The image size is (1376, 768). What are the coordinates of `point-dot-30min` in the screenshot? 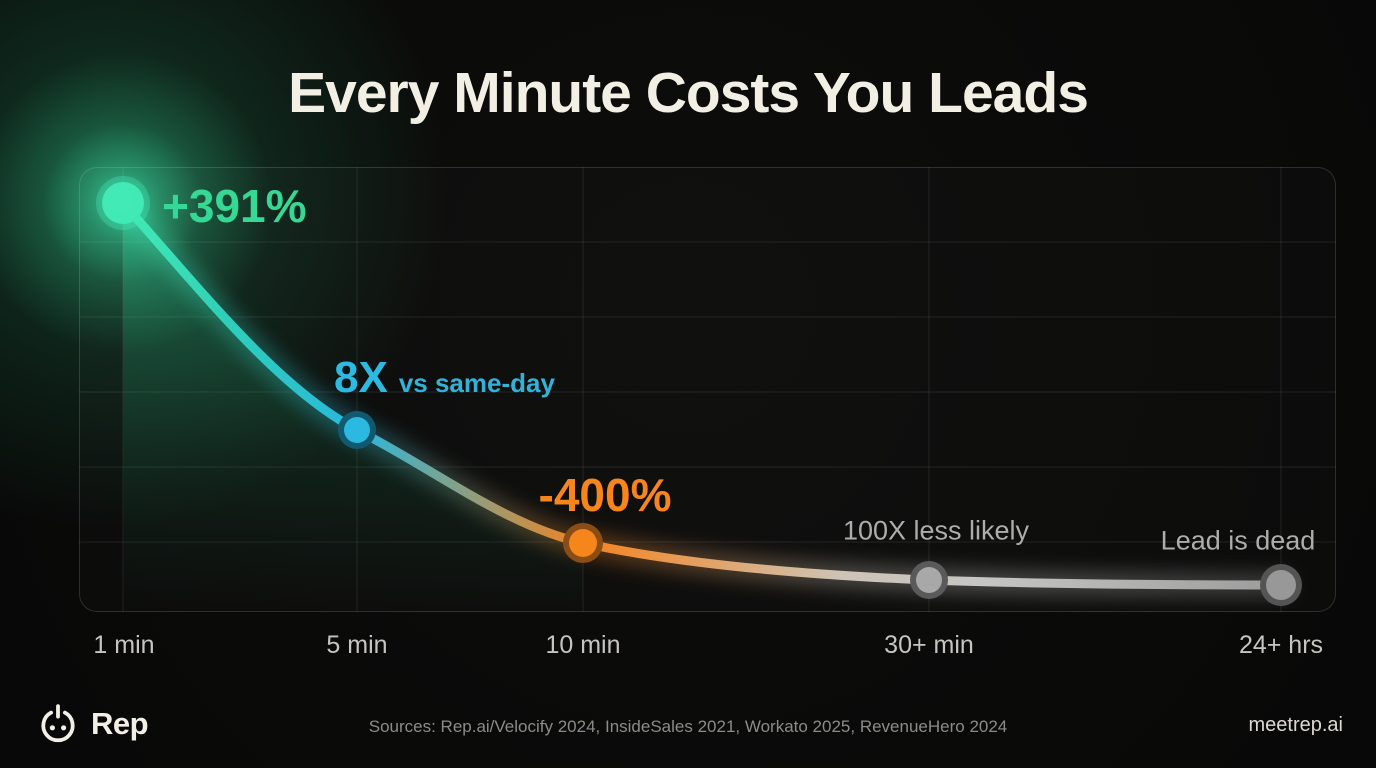 It's located at (929, 580).